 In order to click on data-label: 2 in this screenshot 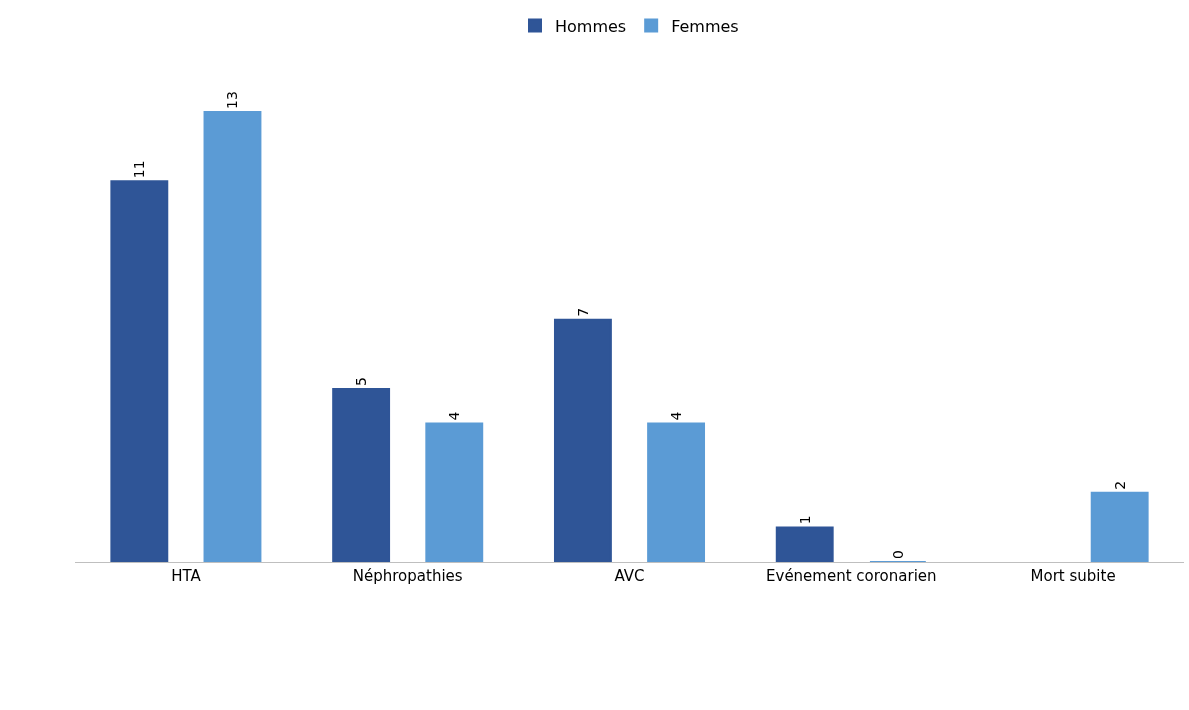, I will do `click(1119, 485)`.